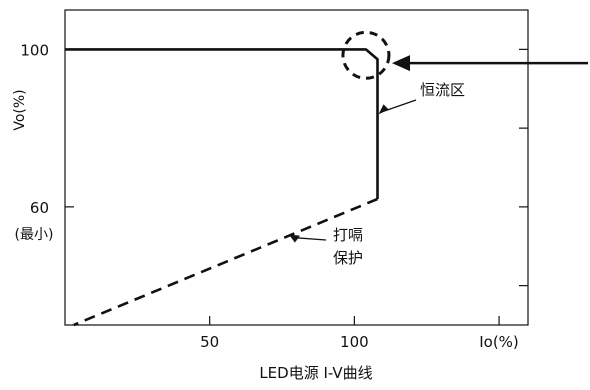 The width and height of the screenshot is (590, 390). I want to click on leader-line-hiccup, so click(309, 238).